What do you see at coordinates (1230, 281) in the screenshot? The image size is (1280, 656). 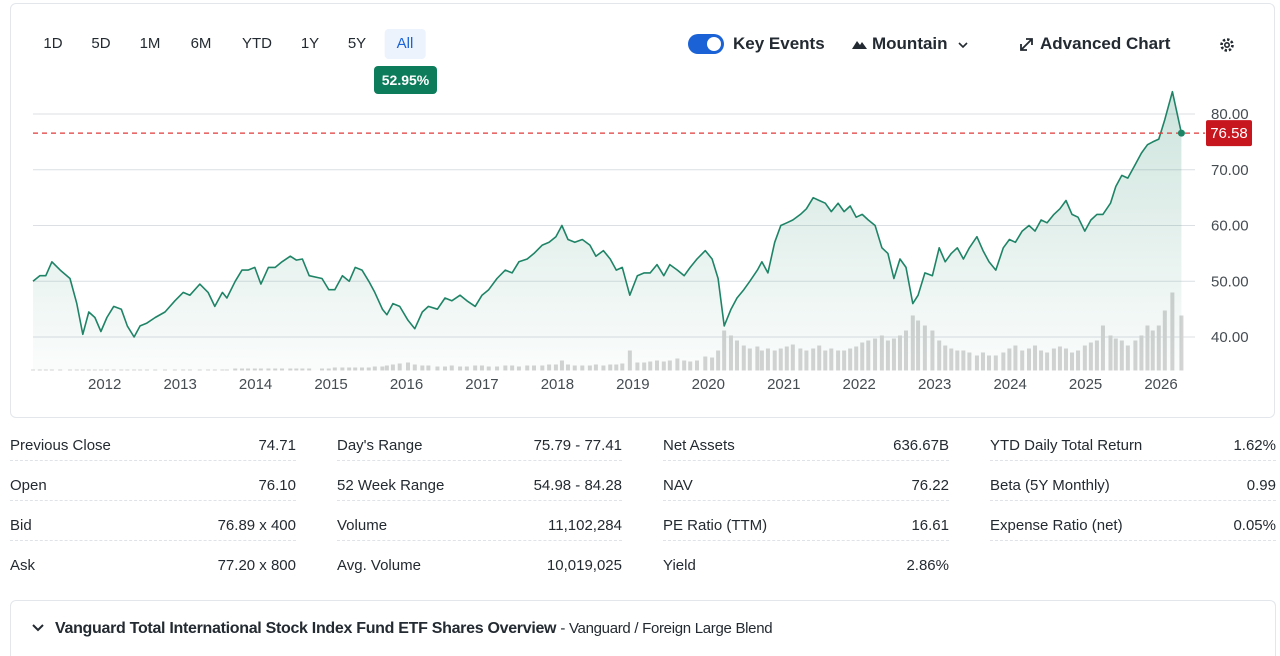 I see `y-tick-label: 50.00` at bounding box center [1230, 281].